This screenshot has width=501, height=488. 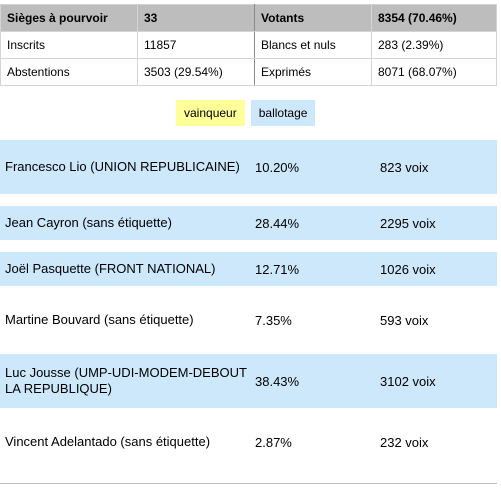 What do you see at coordinates (408, 381) in the screenshot?
I see `candidate-votes: 3102 voix` at bounding box center [408, 381].